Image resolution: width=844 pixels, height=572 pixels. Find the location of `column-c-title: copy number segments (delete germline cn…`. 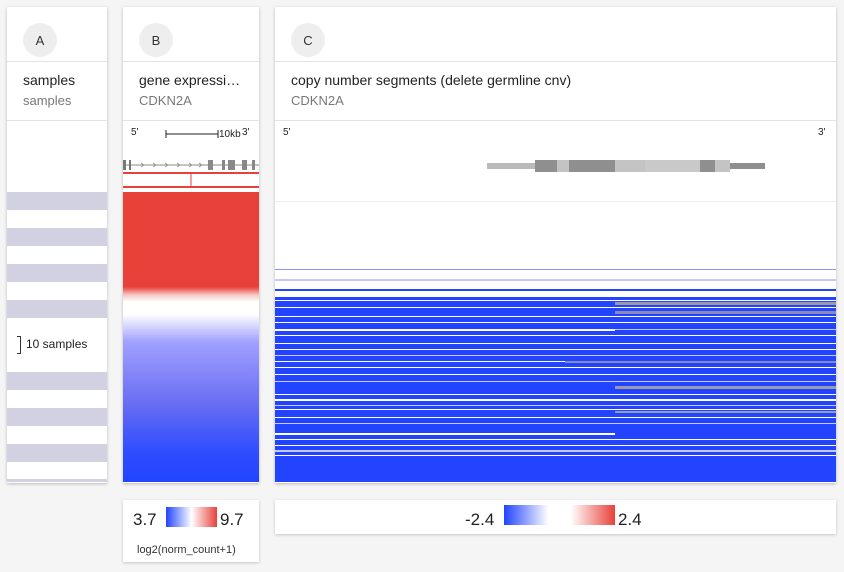

column-c-title: copy number segments (delete germline cn… is located at coordinates (431, 80).